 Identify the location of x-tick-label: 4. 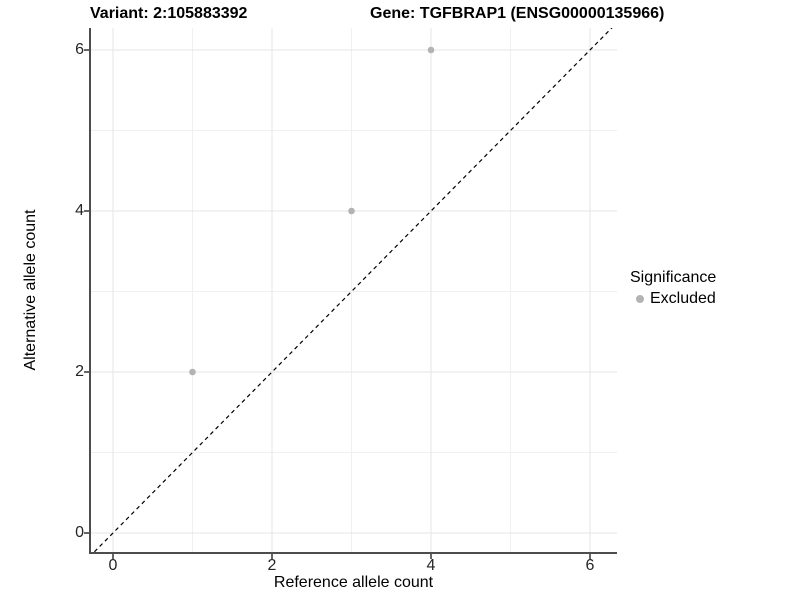
(431, 565).